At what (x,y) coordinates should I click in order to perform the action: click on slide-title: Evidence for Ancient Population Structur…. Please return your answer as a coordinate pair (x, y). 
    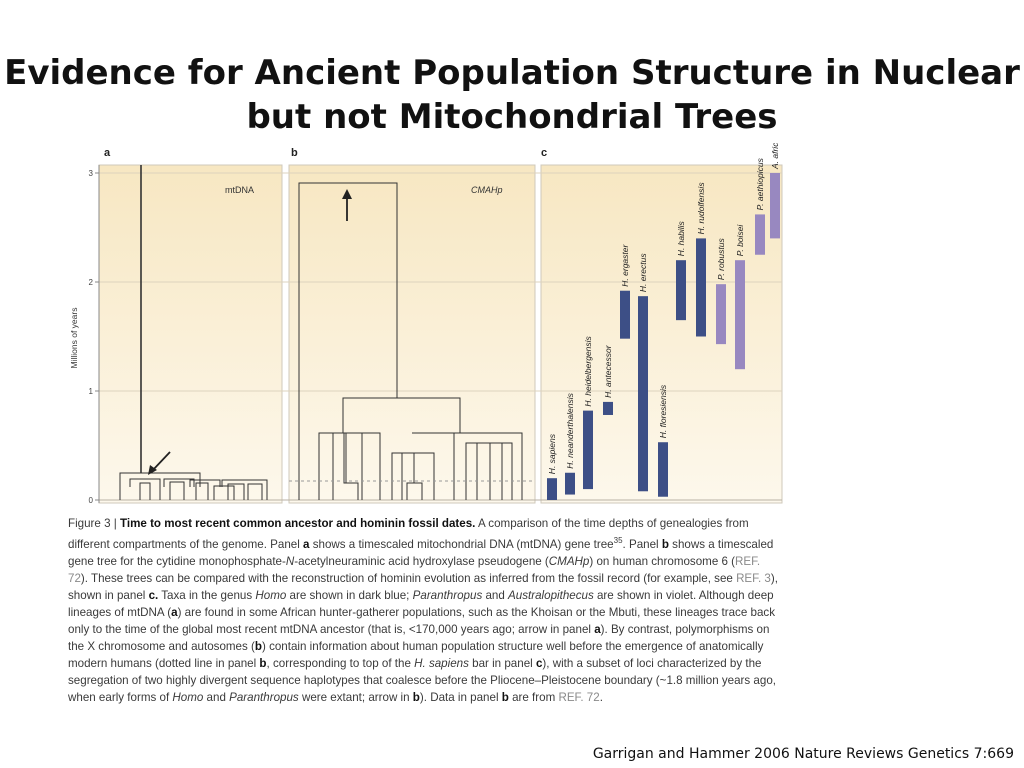
    Looking at the image, I should click on (512, 95).